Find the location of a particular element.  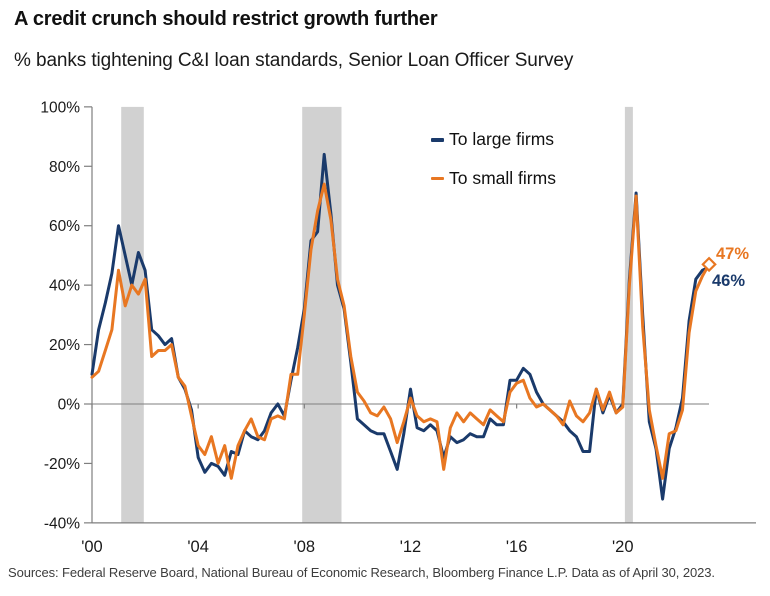

legend-item-large-firms: To large firms is located at coordinates (493, 139).